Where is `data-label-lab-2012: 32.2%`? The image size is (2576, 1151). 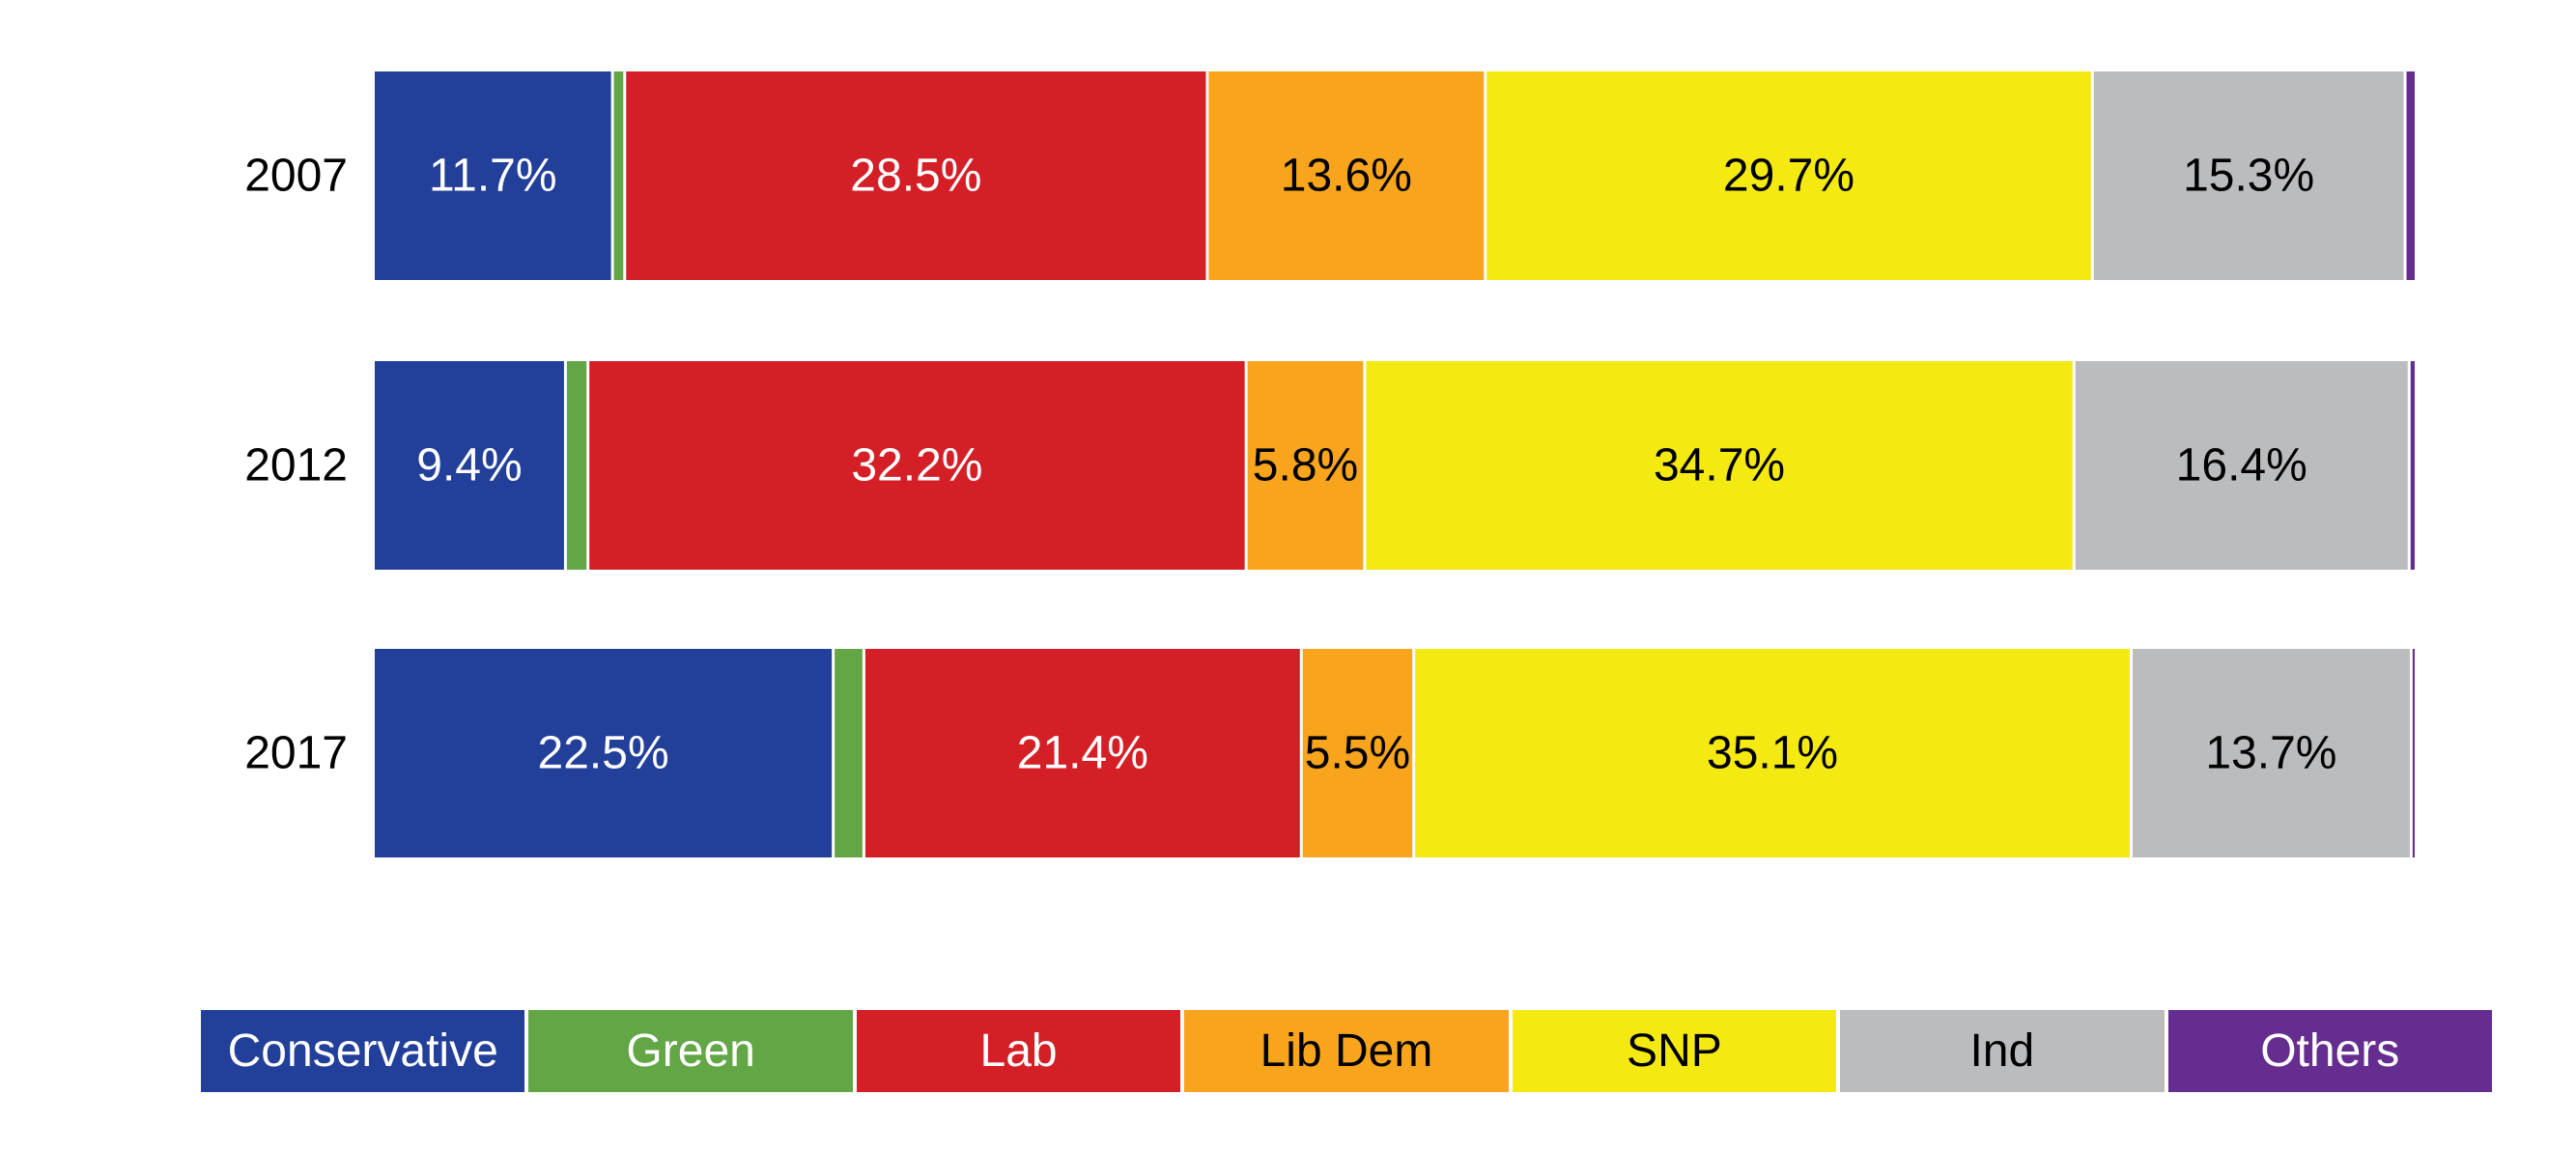 data-label-lab-2012: 32.2% is located at coordinates (916, 465).